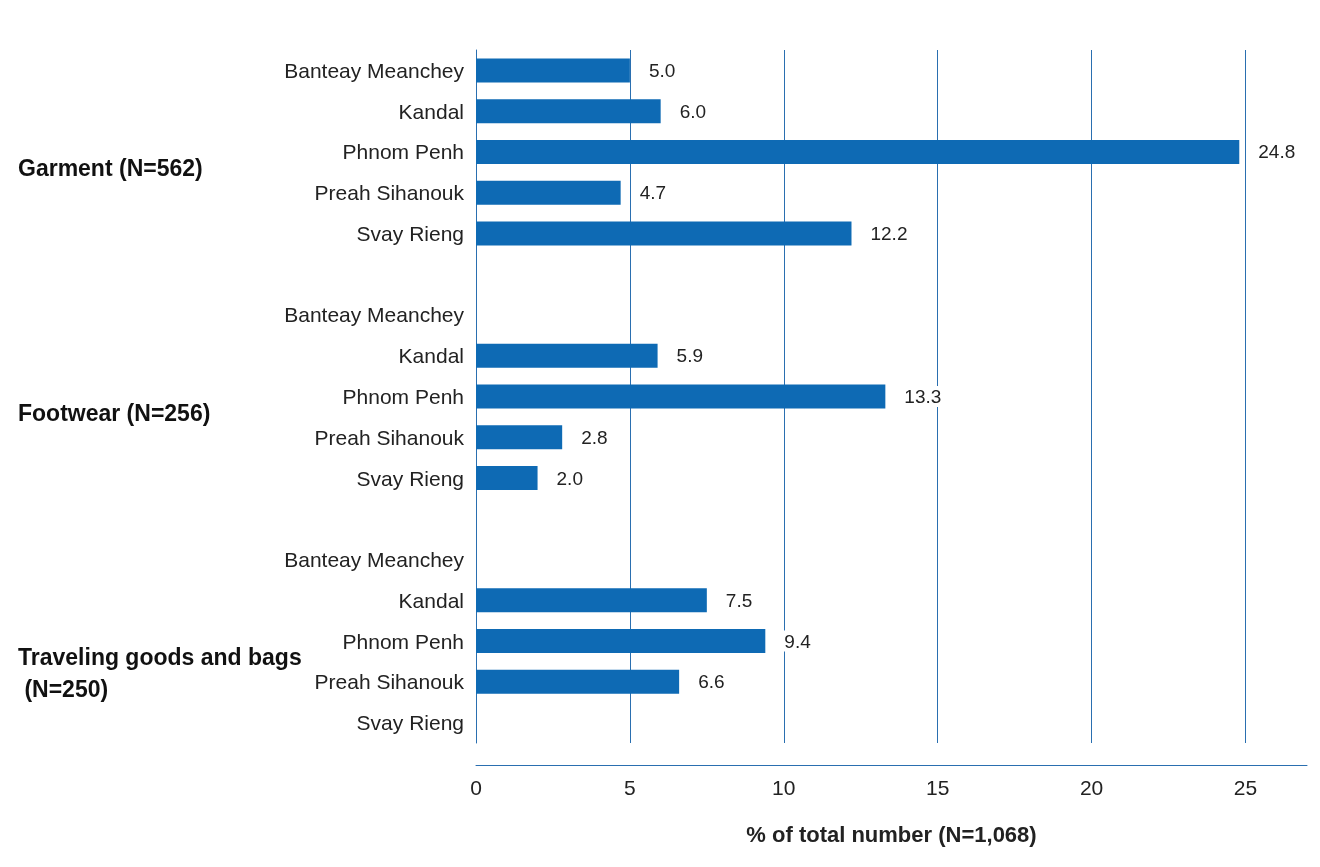  I want to click on x-tick-label: 10, so click(784, 787).